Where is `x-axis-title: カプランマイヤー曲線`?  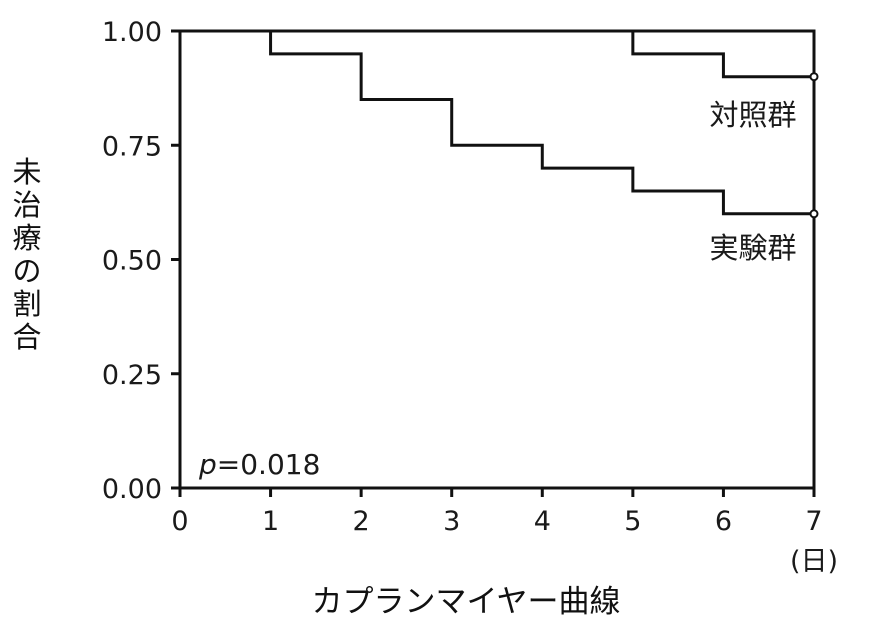
x-axis-title: カプランマイヤー曲線 is located at coordinates (465, 602).